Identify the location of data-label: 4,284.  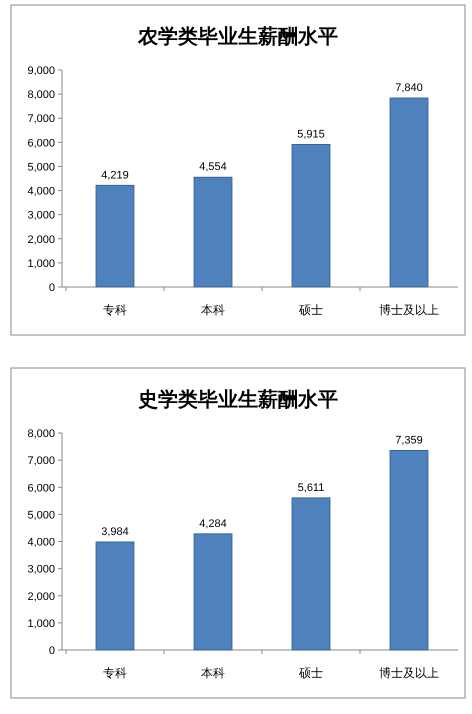
(213, 524).